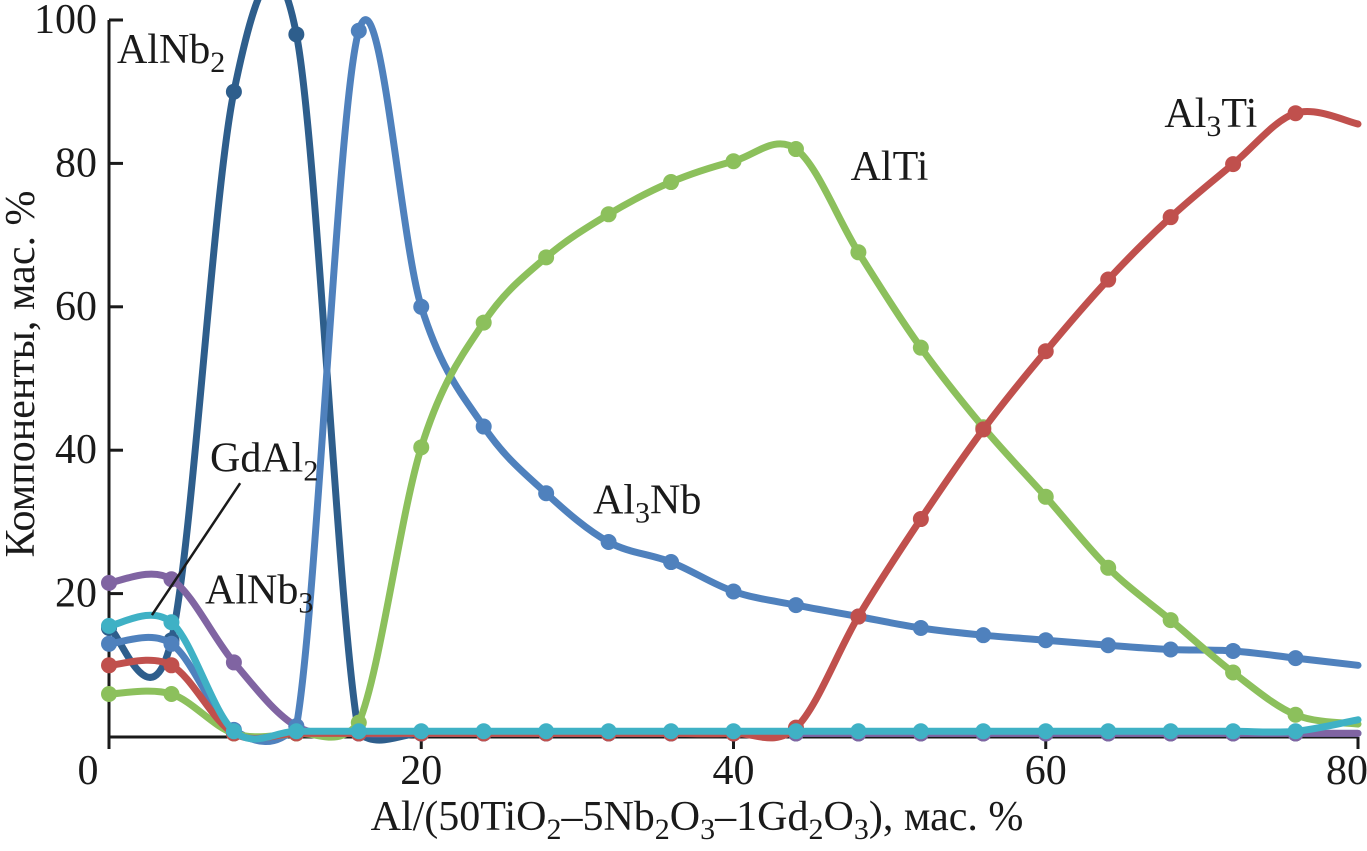  Describe the element at coordinates (259, 594) in the screenshot. I see `series-label-AlNb3: AlNb3` at that location.